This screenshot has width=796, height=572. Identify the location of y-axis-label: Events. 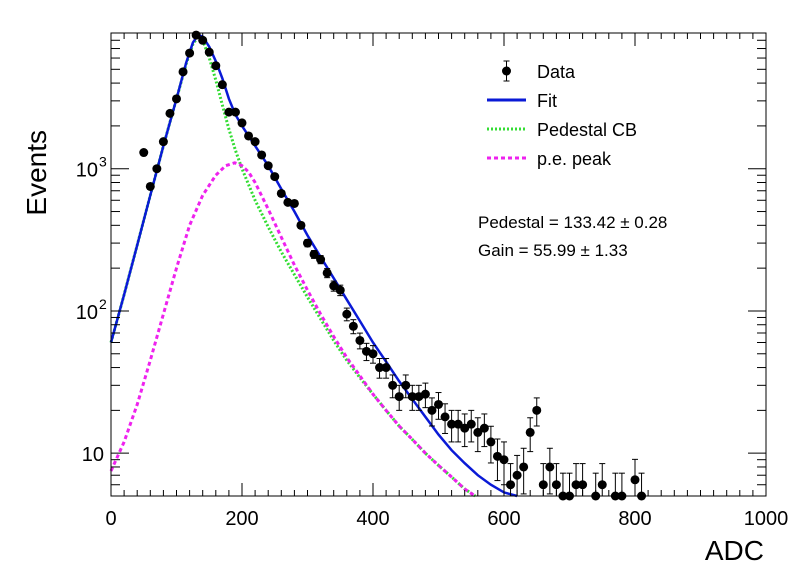
(36, 173).